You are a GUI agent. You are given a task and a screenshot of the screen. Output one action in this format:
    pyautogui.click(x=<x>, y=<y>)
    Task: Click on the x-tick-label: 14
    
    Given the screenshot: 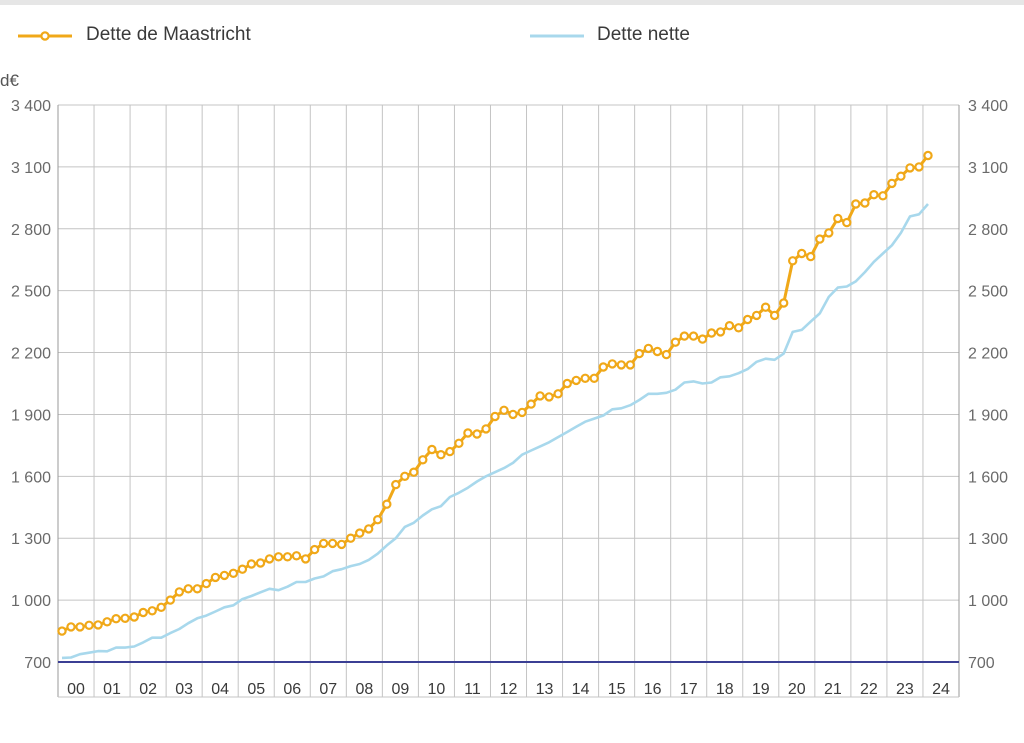 What is the action you would take?
    pyautogui.click(x=581, y=689)
    